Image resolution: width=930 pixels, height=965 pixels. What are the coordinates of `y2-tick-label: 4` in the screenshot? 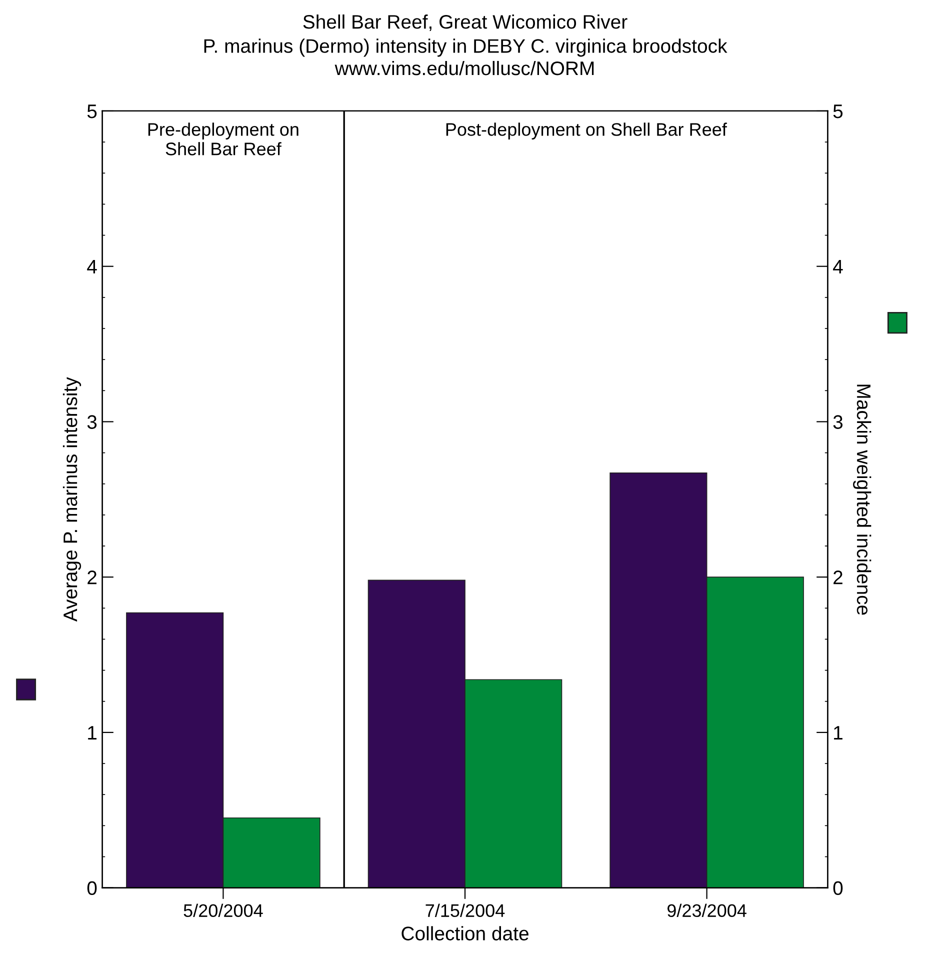 It's located at (838, 267).